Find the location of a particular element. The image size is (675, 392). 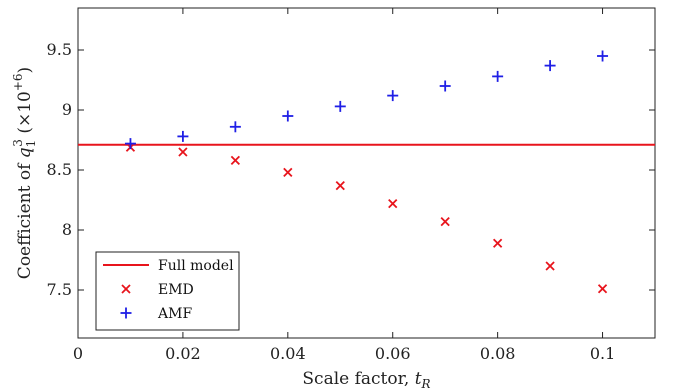

x-tick-label: 0 is located at coordinates (78, 353).